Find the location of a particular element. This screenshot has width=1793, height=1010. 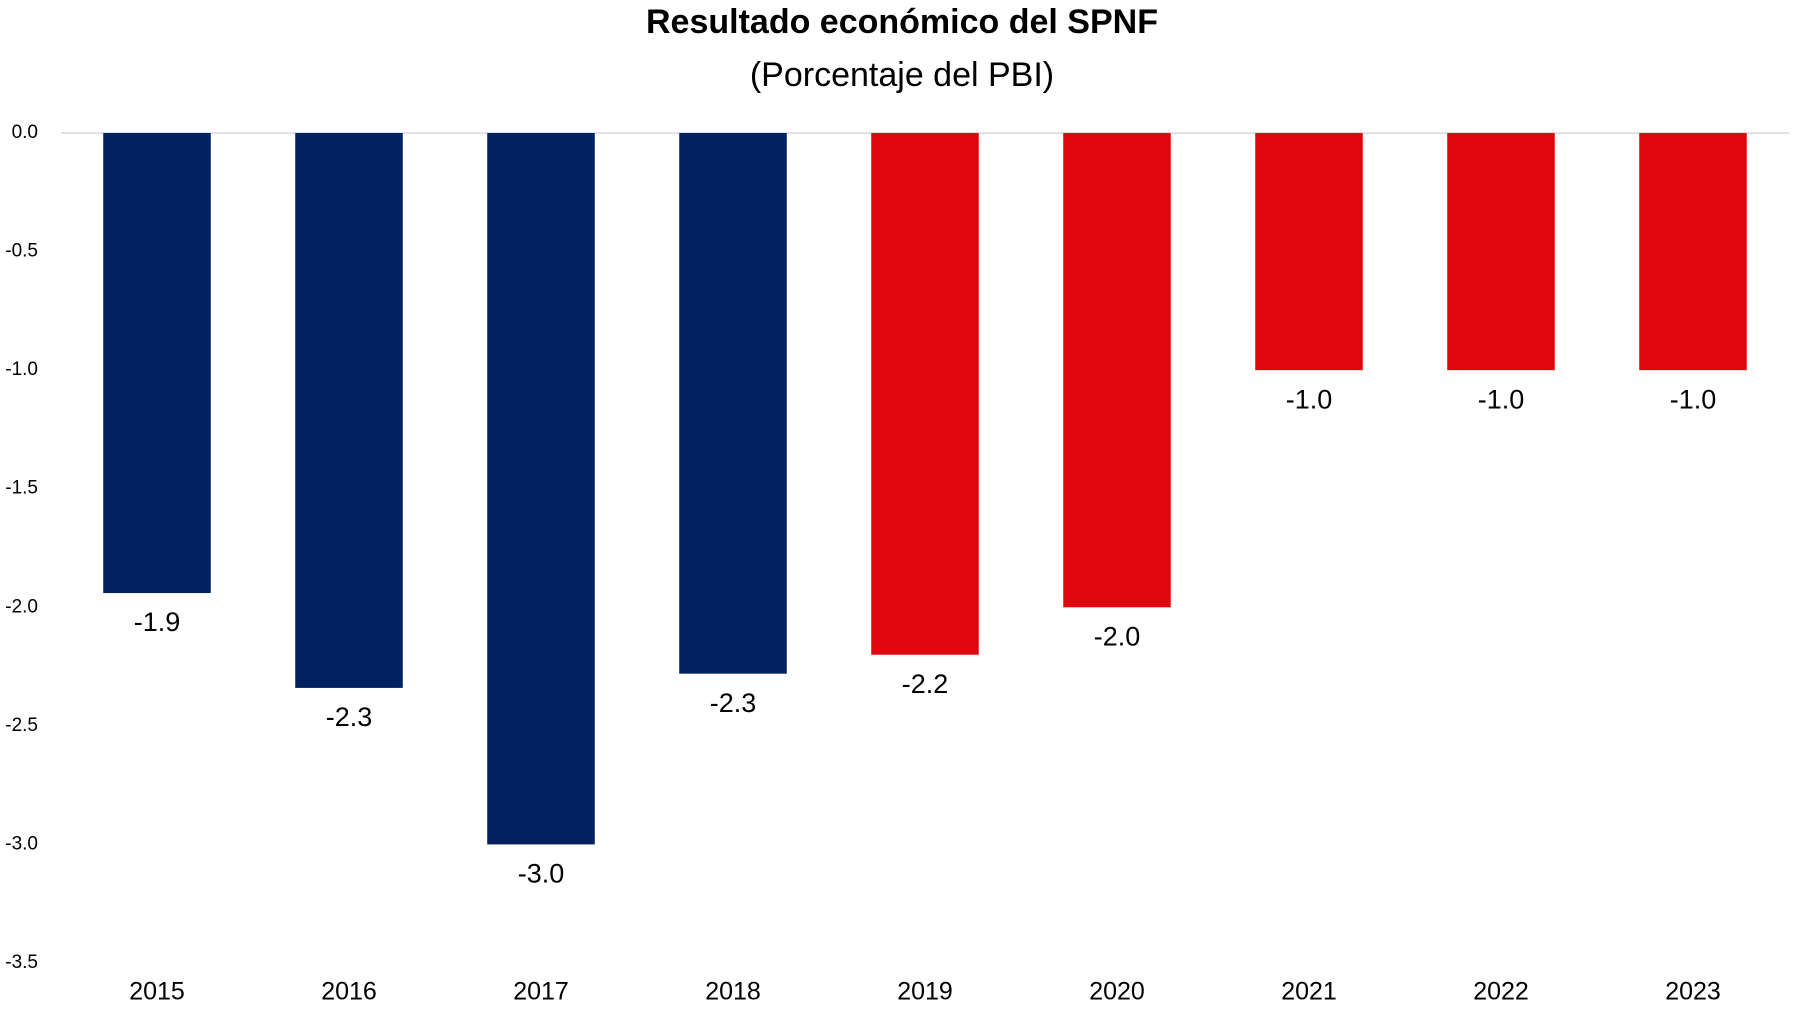

y-tick-label: -1.0 is located at coordinates (21, 369).